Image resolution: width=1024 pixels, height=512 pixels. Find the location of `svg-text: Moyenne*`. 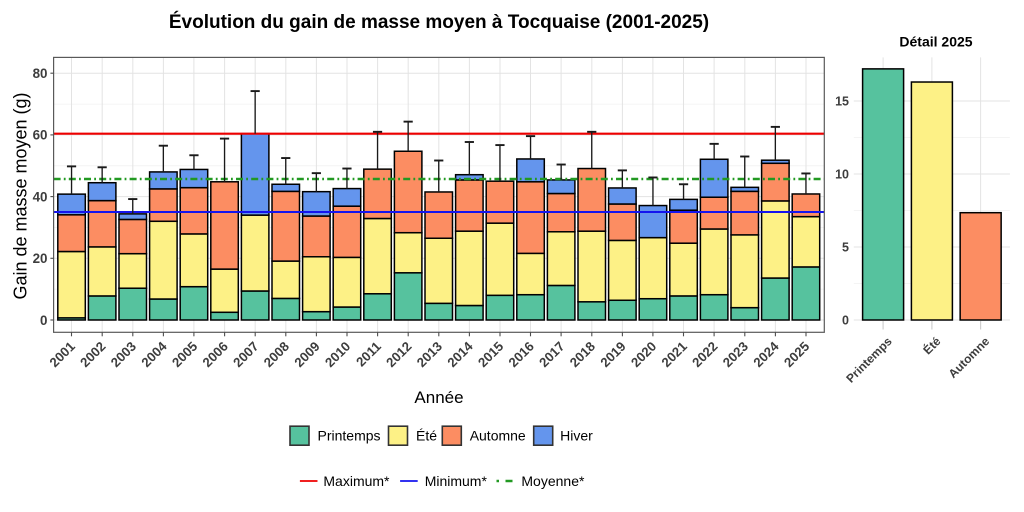

svg-text: Moyenne* is located at coordinates (553, 481).